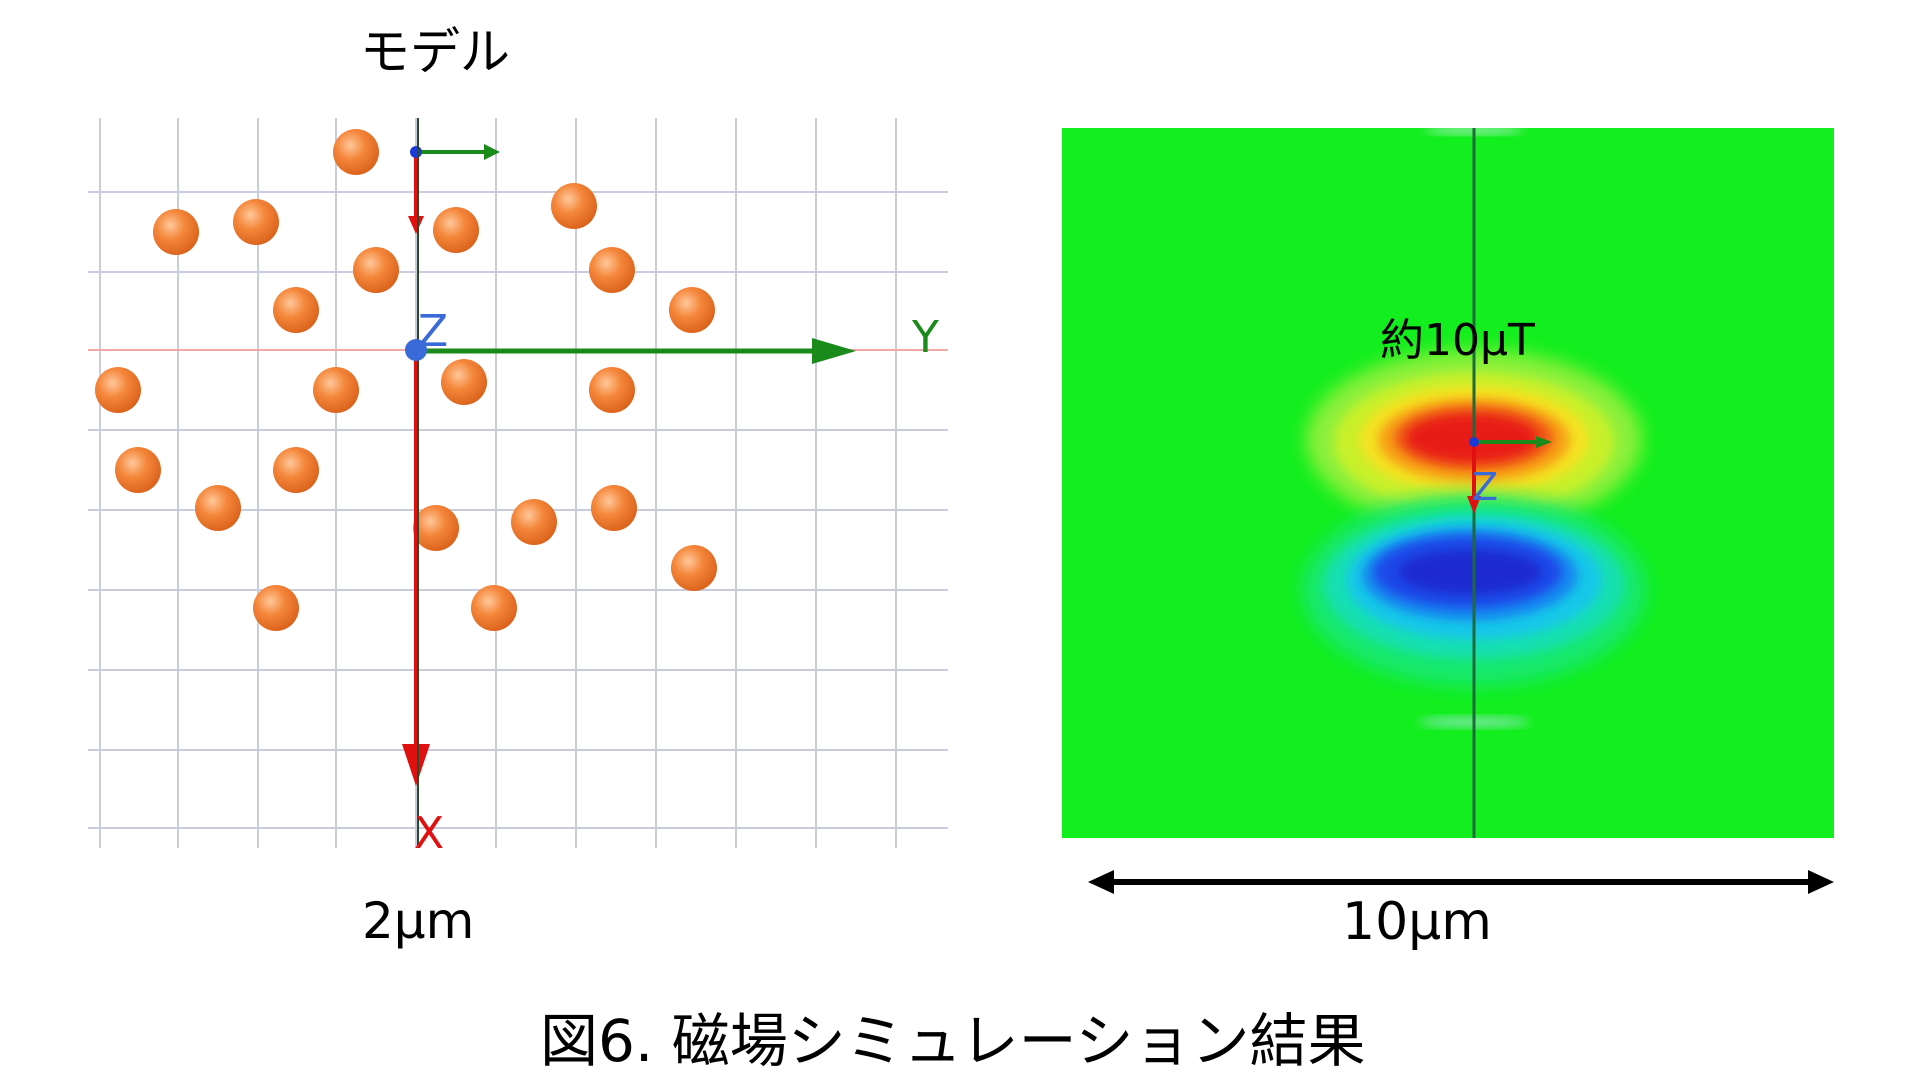 This screenshot has height=1080, width=1920. I want to click on field-x-arrow, so click(1474, 505).